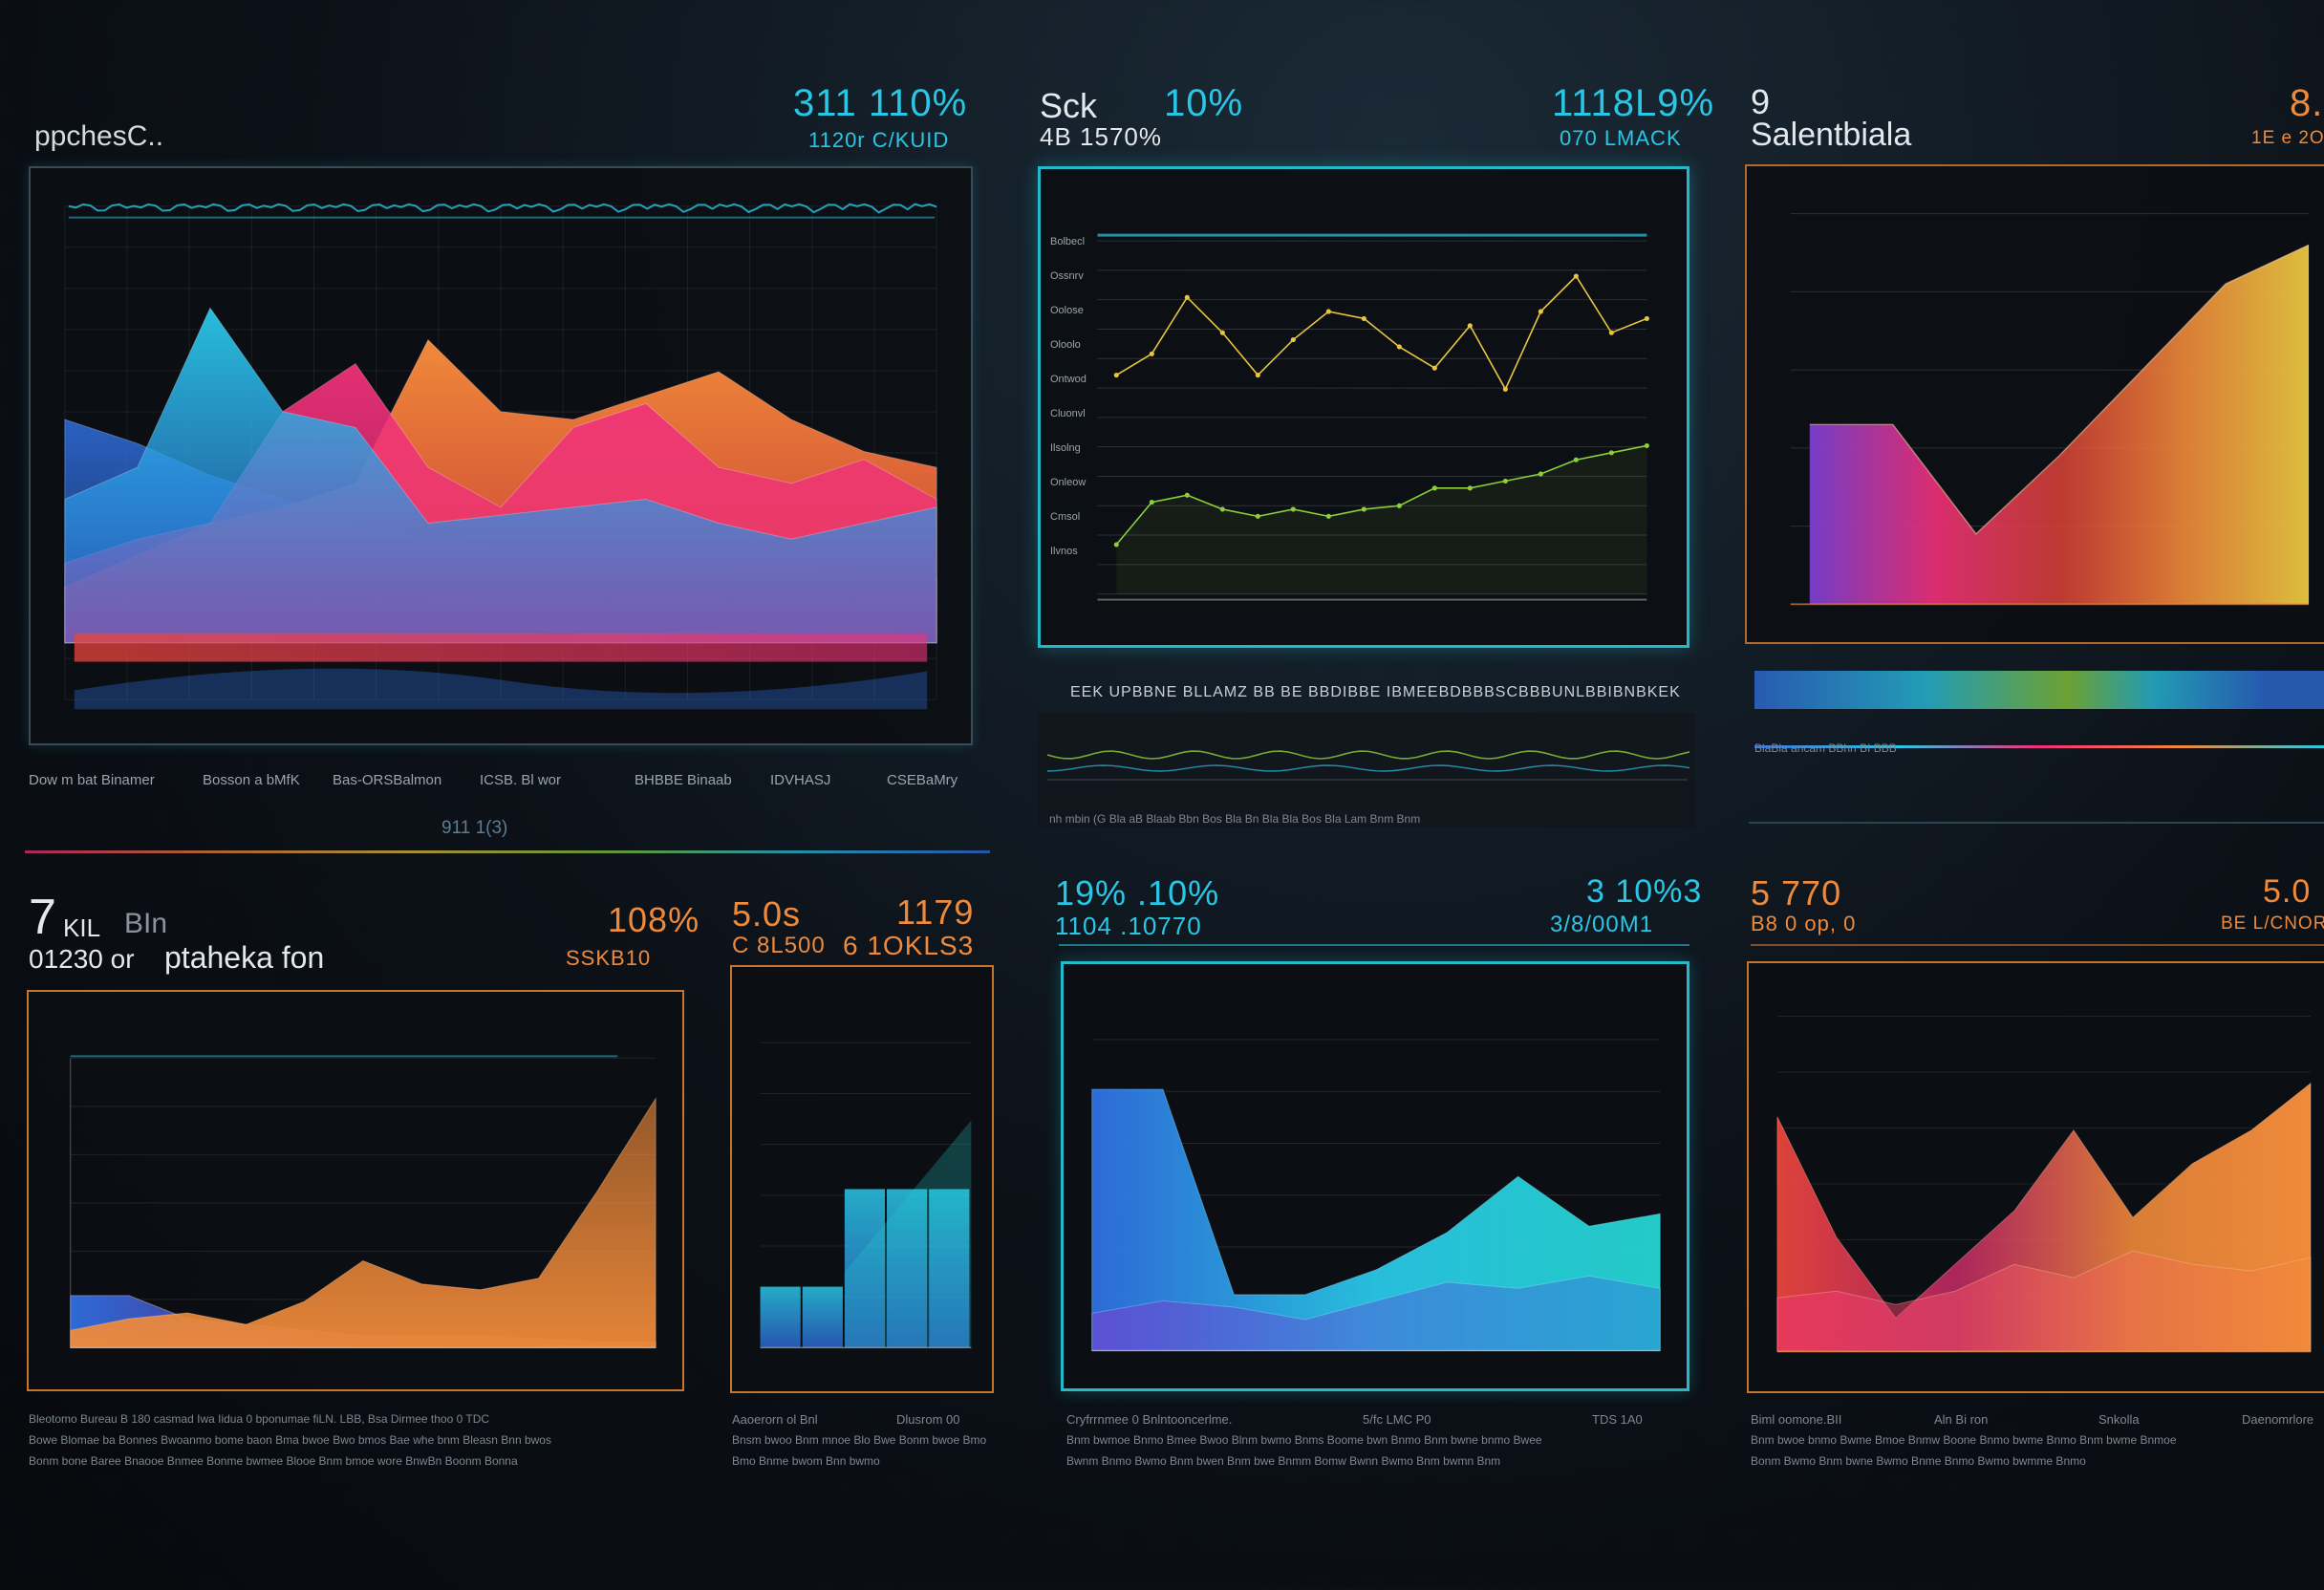  I want to click on bar-overlay, so click(908, 1234).